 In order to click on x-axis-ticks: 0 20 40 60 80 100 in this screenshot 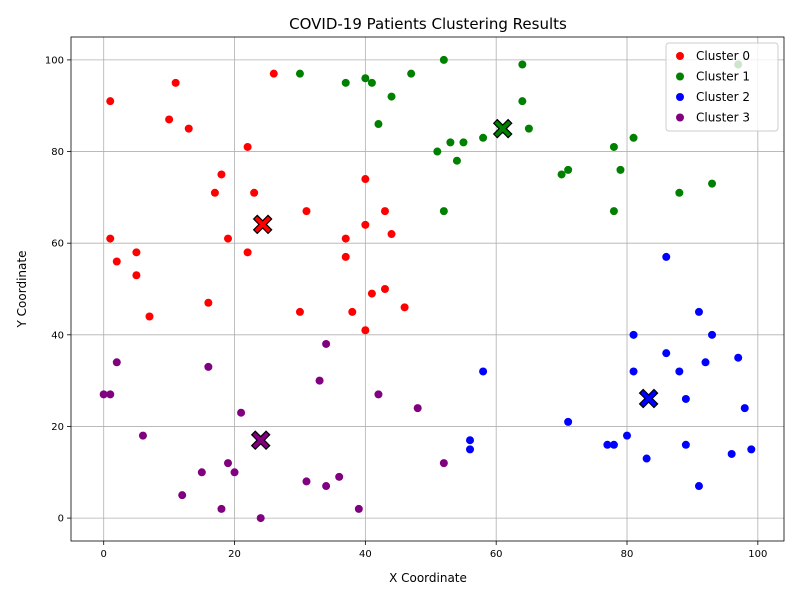, I will do `click(434, 550)`.